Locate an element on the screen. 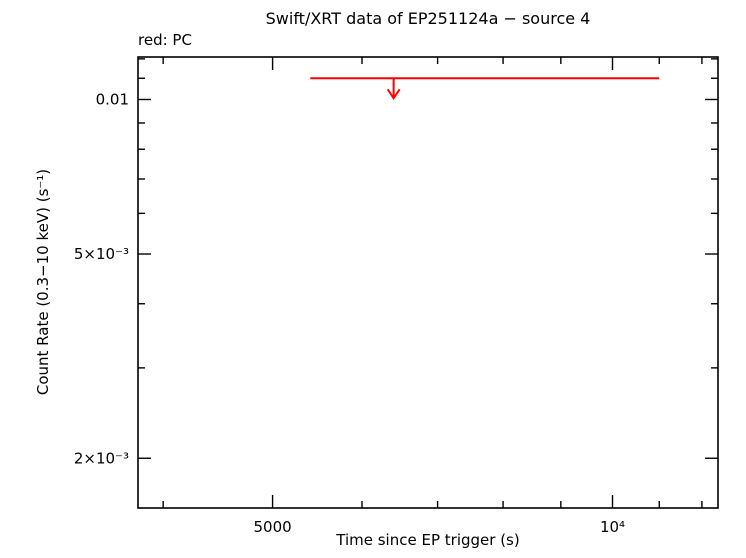 Image resolution: width=746 pixels, height=558 pixels. y-axis-label: Count Rate (0.3−10 keV) (s⁻¹) is located at coordinates (43, 282).